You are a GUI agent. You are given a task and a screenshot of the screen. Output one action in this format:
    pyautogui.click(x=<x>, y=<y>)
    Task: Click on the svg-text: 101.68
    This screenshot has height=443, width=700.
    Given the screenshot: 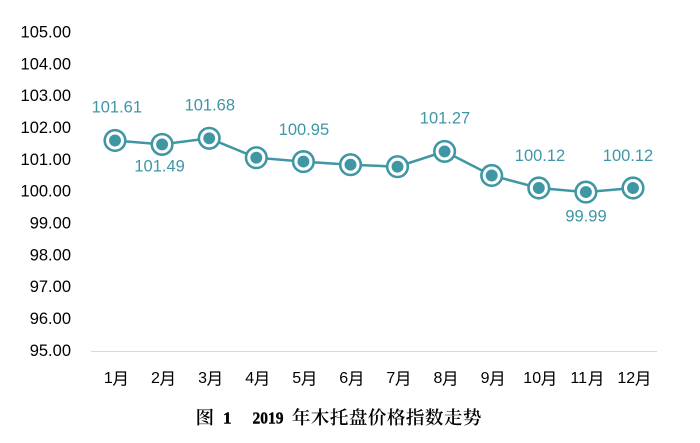 What is the action you would take?
    pyautogui.click(x=210, y=106)
    